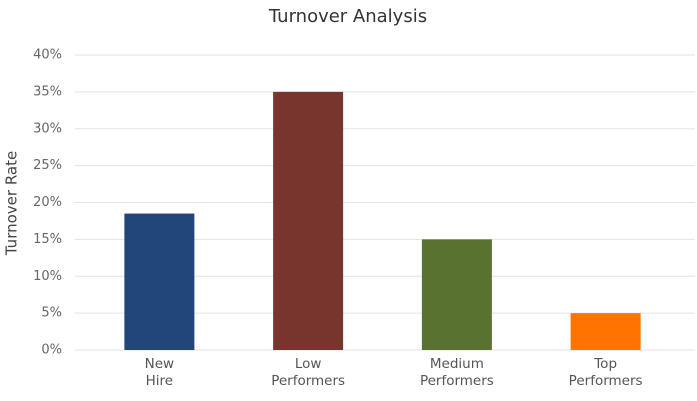  What do you see at coordinates (51, 350) in the screenshot?
I see `y-tick-label: 0%` at bounding box center [51, 350].